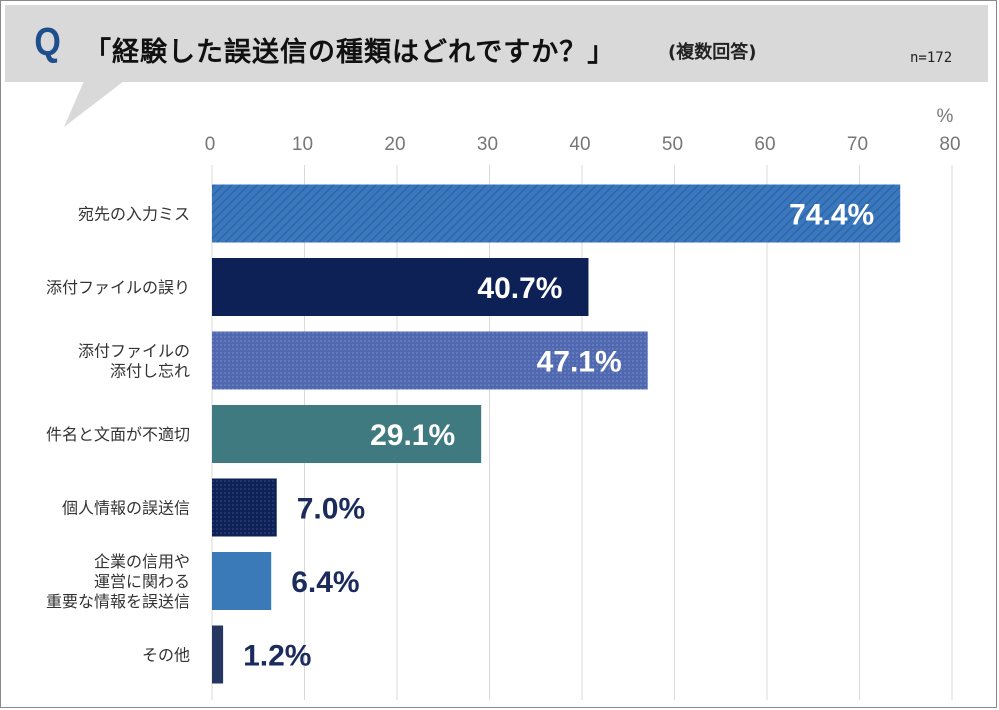 The image size is (999, 710). I want to click on value-label: 29.1%, so click(412, 435).